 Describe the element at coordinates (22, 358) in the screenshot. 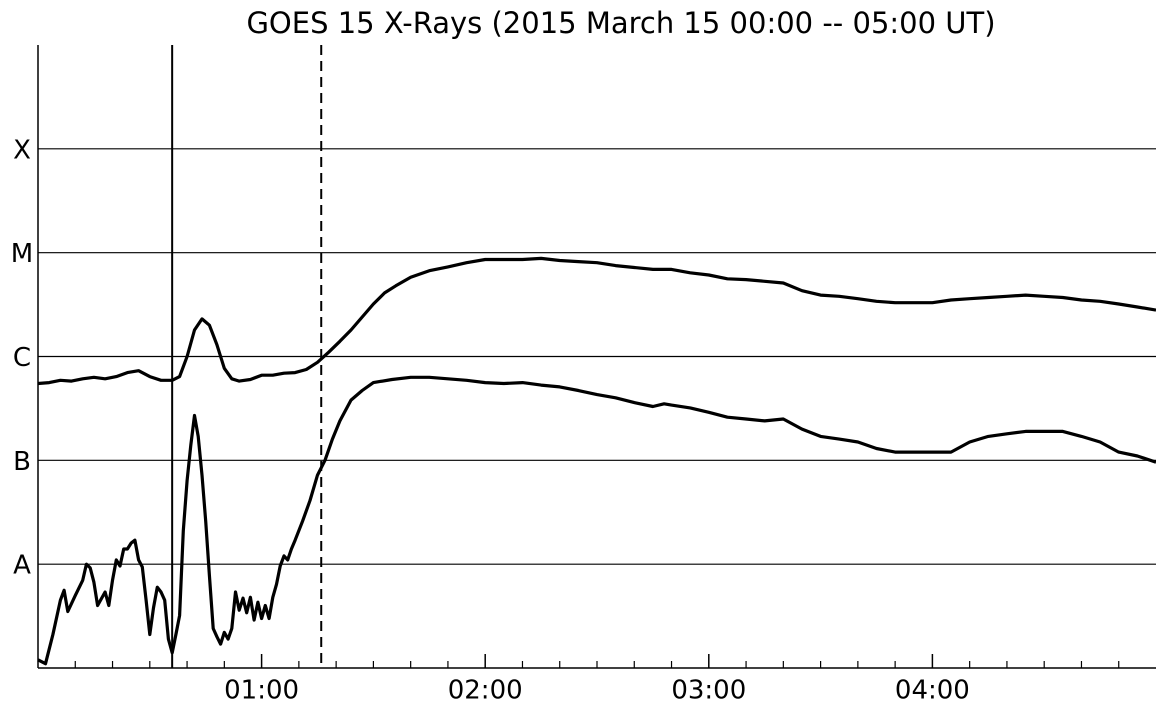

I see `y-tick-label: C` at that location.